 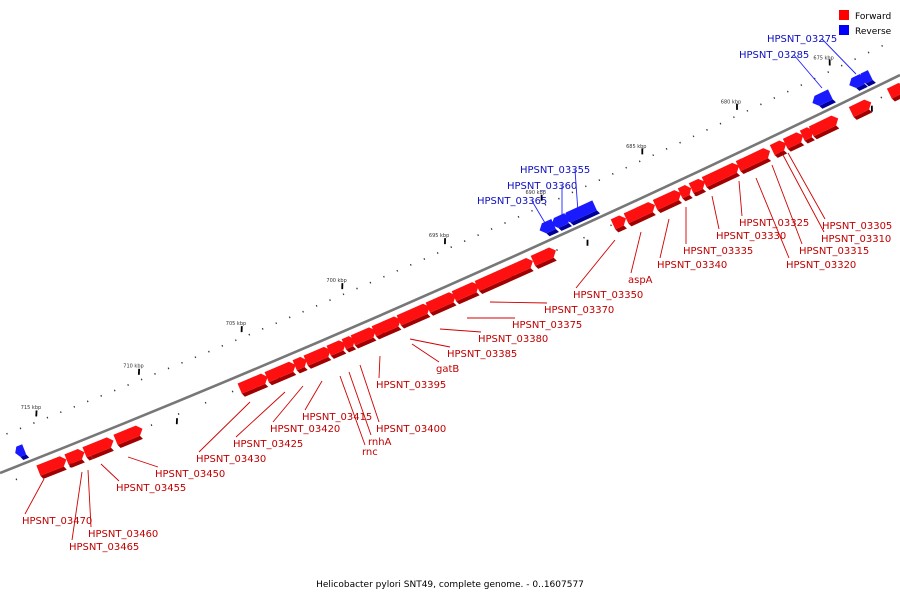 What do you see at coordinates (268, 444) in the screenshot?
I see `gene-label: HPSNT_03425` at bounding box center [268, 444].